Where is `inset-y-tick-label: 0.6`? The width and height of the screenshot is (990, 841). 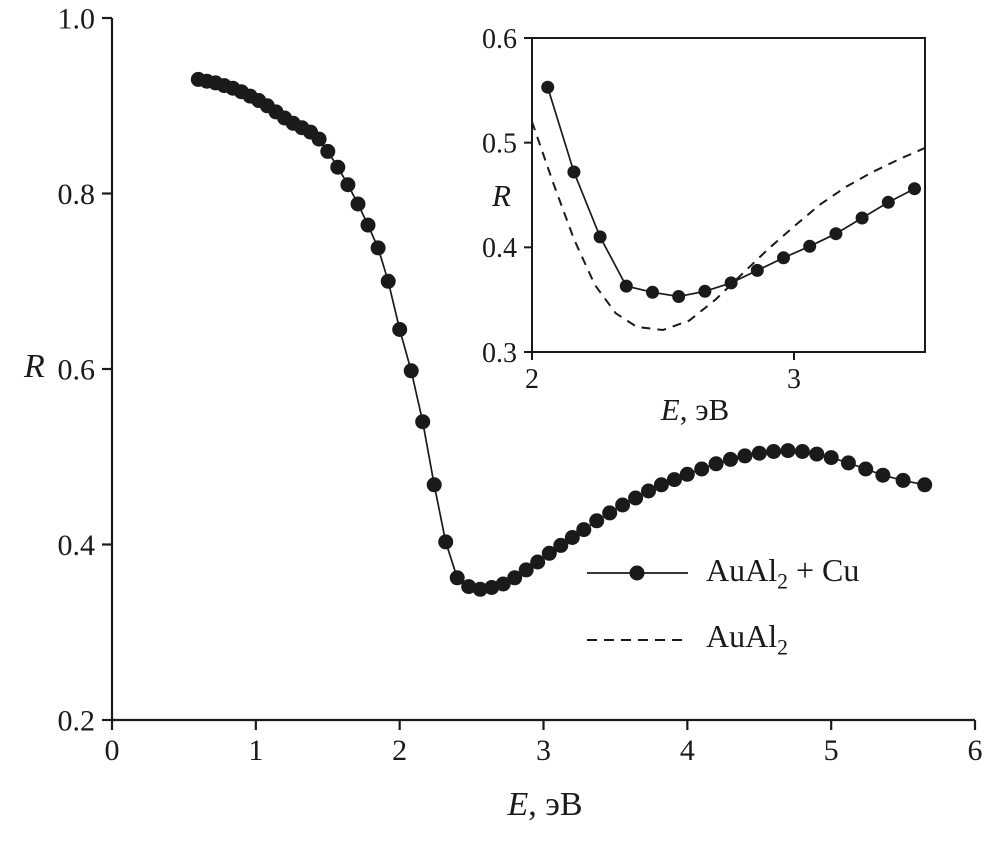
inset-y-tick-label: 0.6 is located at coordinates (499, 39).